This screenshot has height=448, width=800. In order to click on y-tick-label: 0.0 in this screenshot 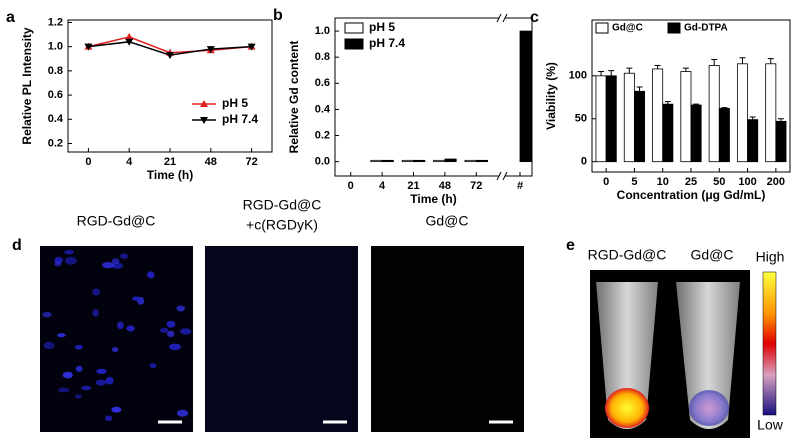, I will do `click(322, 162)`.